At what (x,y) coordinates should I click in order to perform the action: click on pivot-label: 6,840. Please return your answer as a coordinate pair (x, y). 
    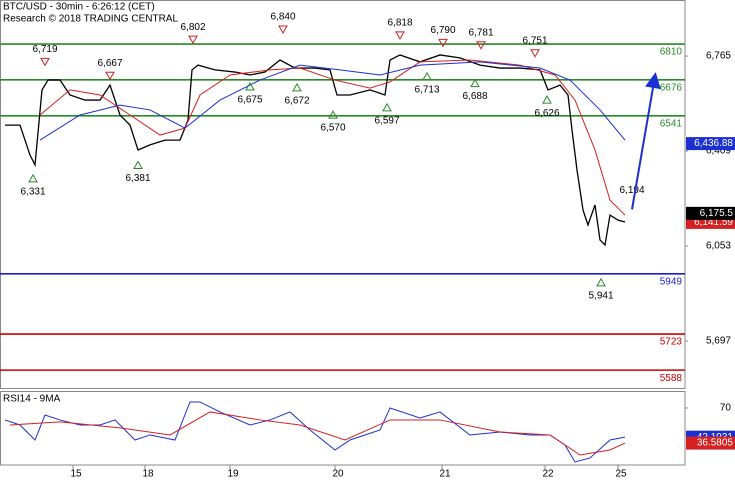
    Looking at the image, I should click on (282, 17).